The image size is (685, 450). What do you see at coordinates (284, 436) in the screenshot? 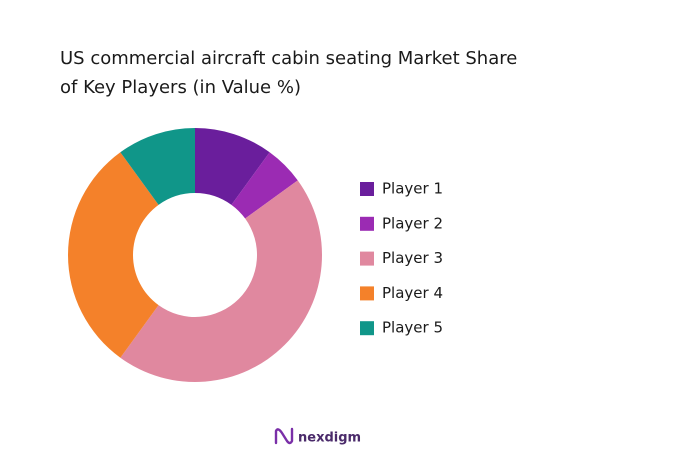
I see `logo-icon` at bounding box center [284, 436].